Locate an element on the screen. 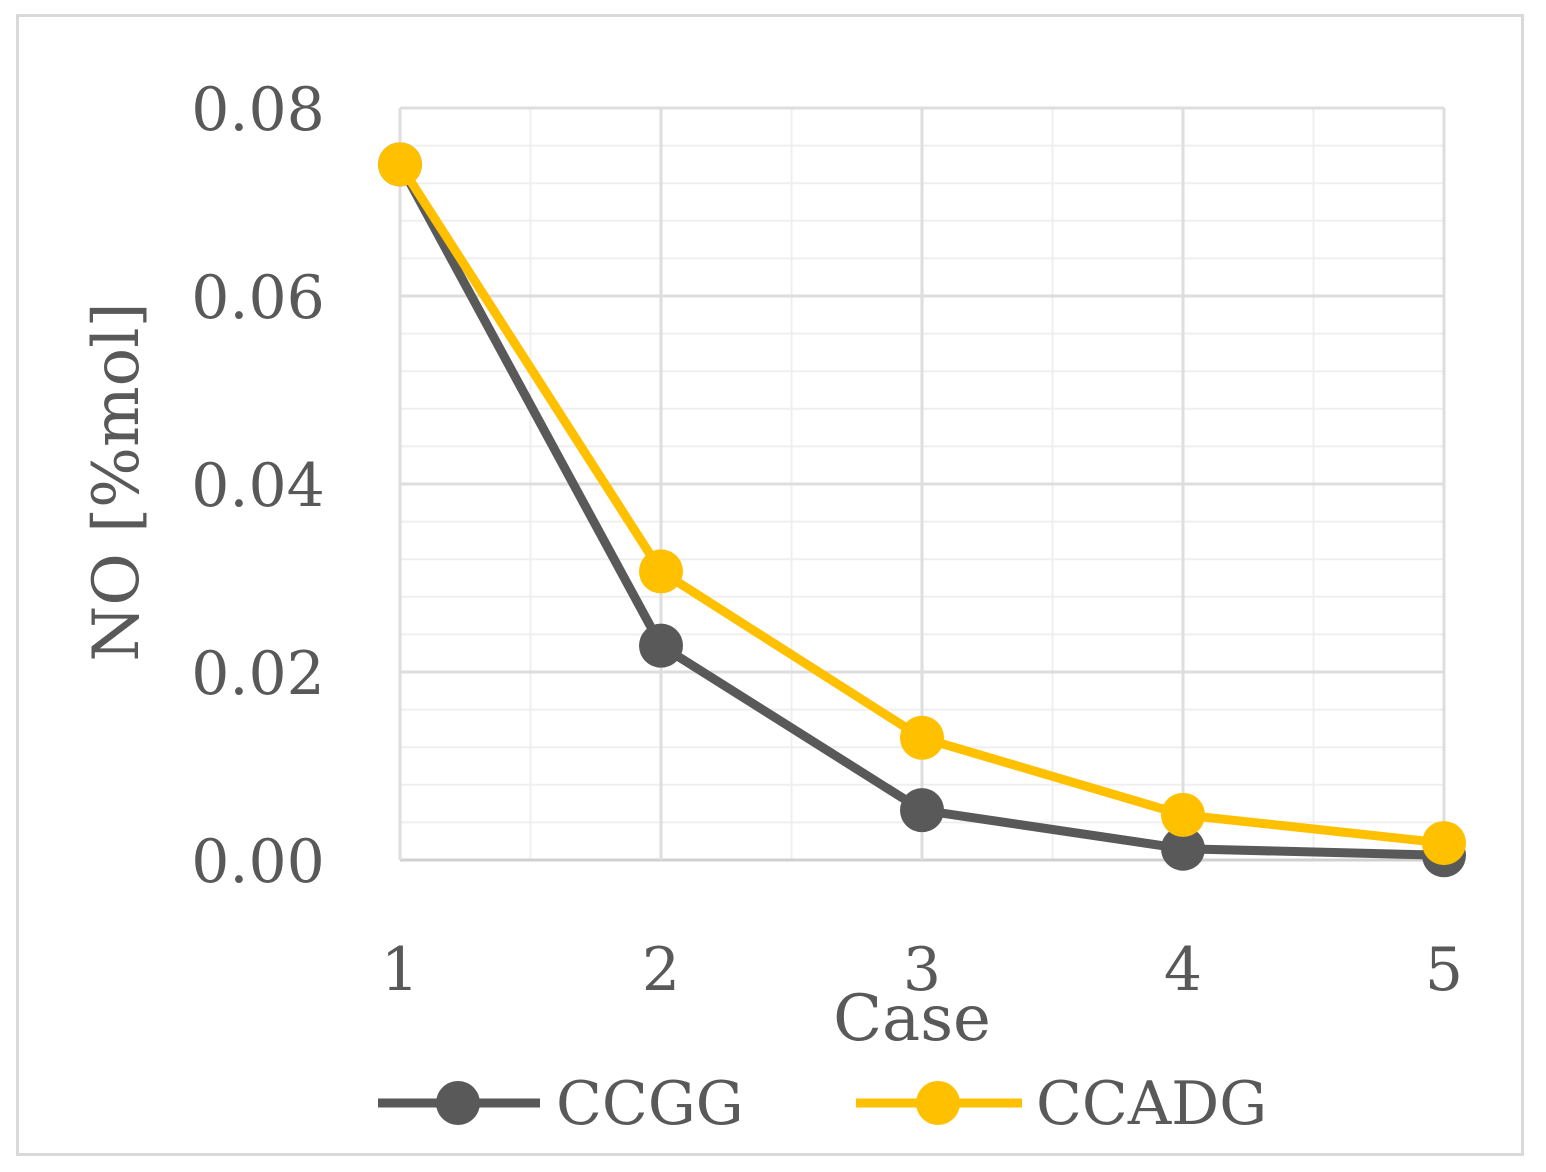 The width and height of the screenshot is (1546, 1172). x-tick-label: 1 is located at coordinates (400, 970).